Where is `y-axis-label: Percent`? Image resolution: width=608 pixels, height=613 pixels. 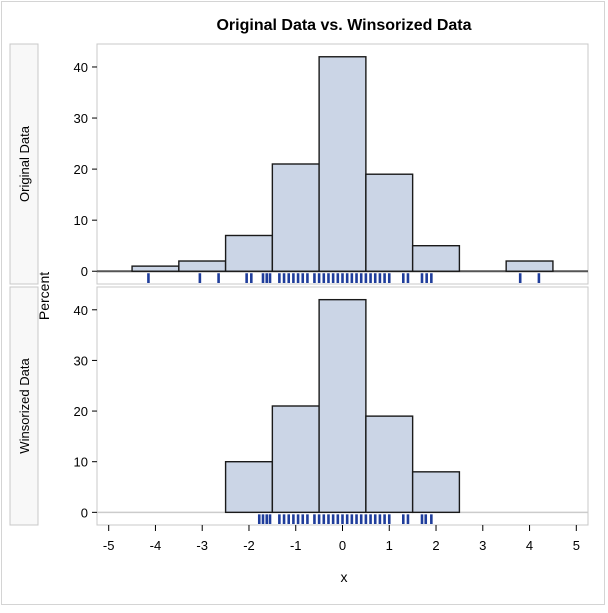 y-axis-label: Percent is located at coordinates (44, 296).